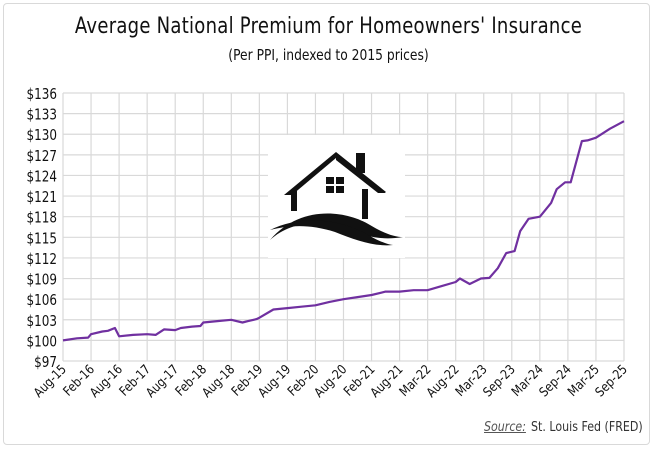  What do you see at coordinates (499, 381) in the screenshot?
I see `x-tick-label: Sep-23` at bounding box center [499, 381].